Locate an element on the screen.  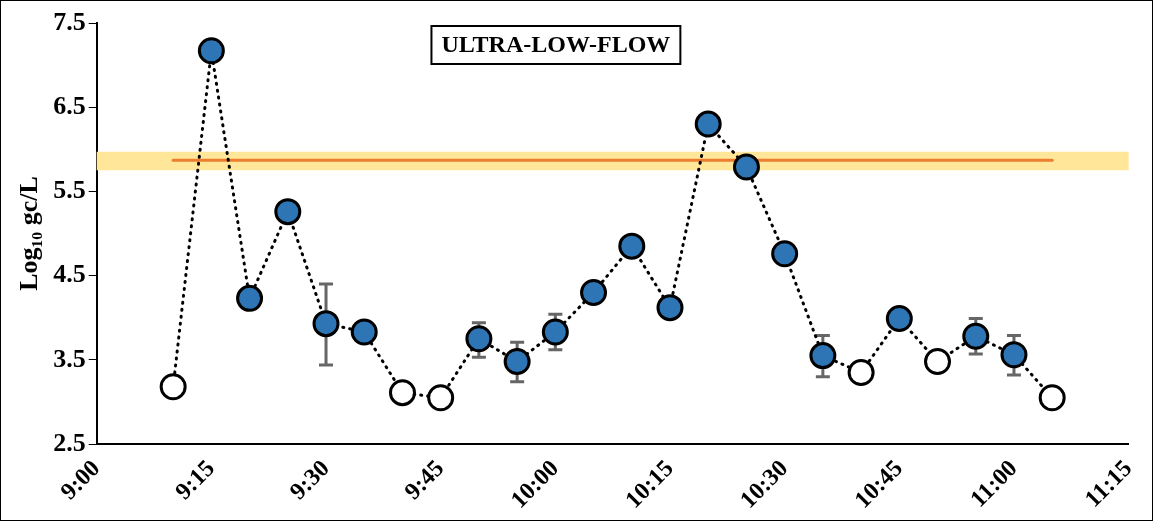
x-tick-label: 9:15 is located at coordinates (194, 479).